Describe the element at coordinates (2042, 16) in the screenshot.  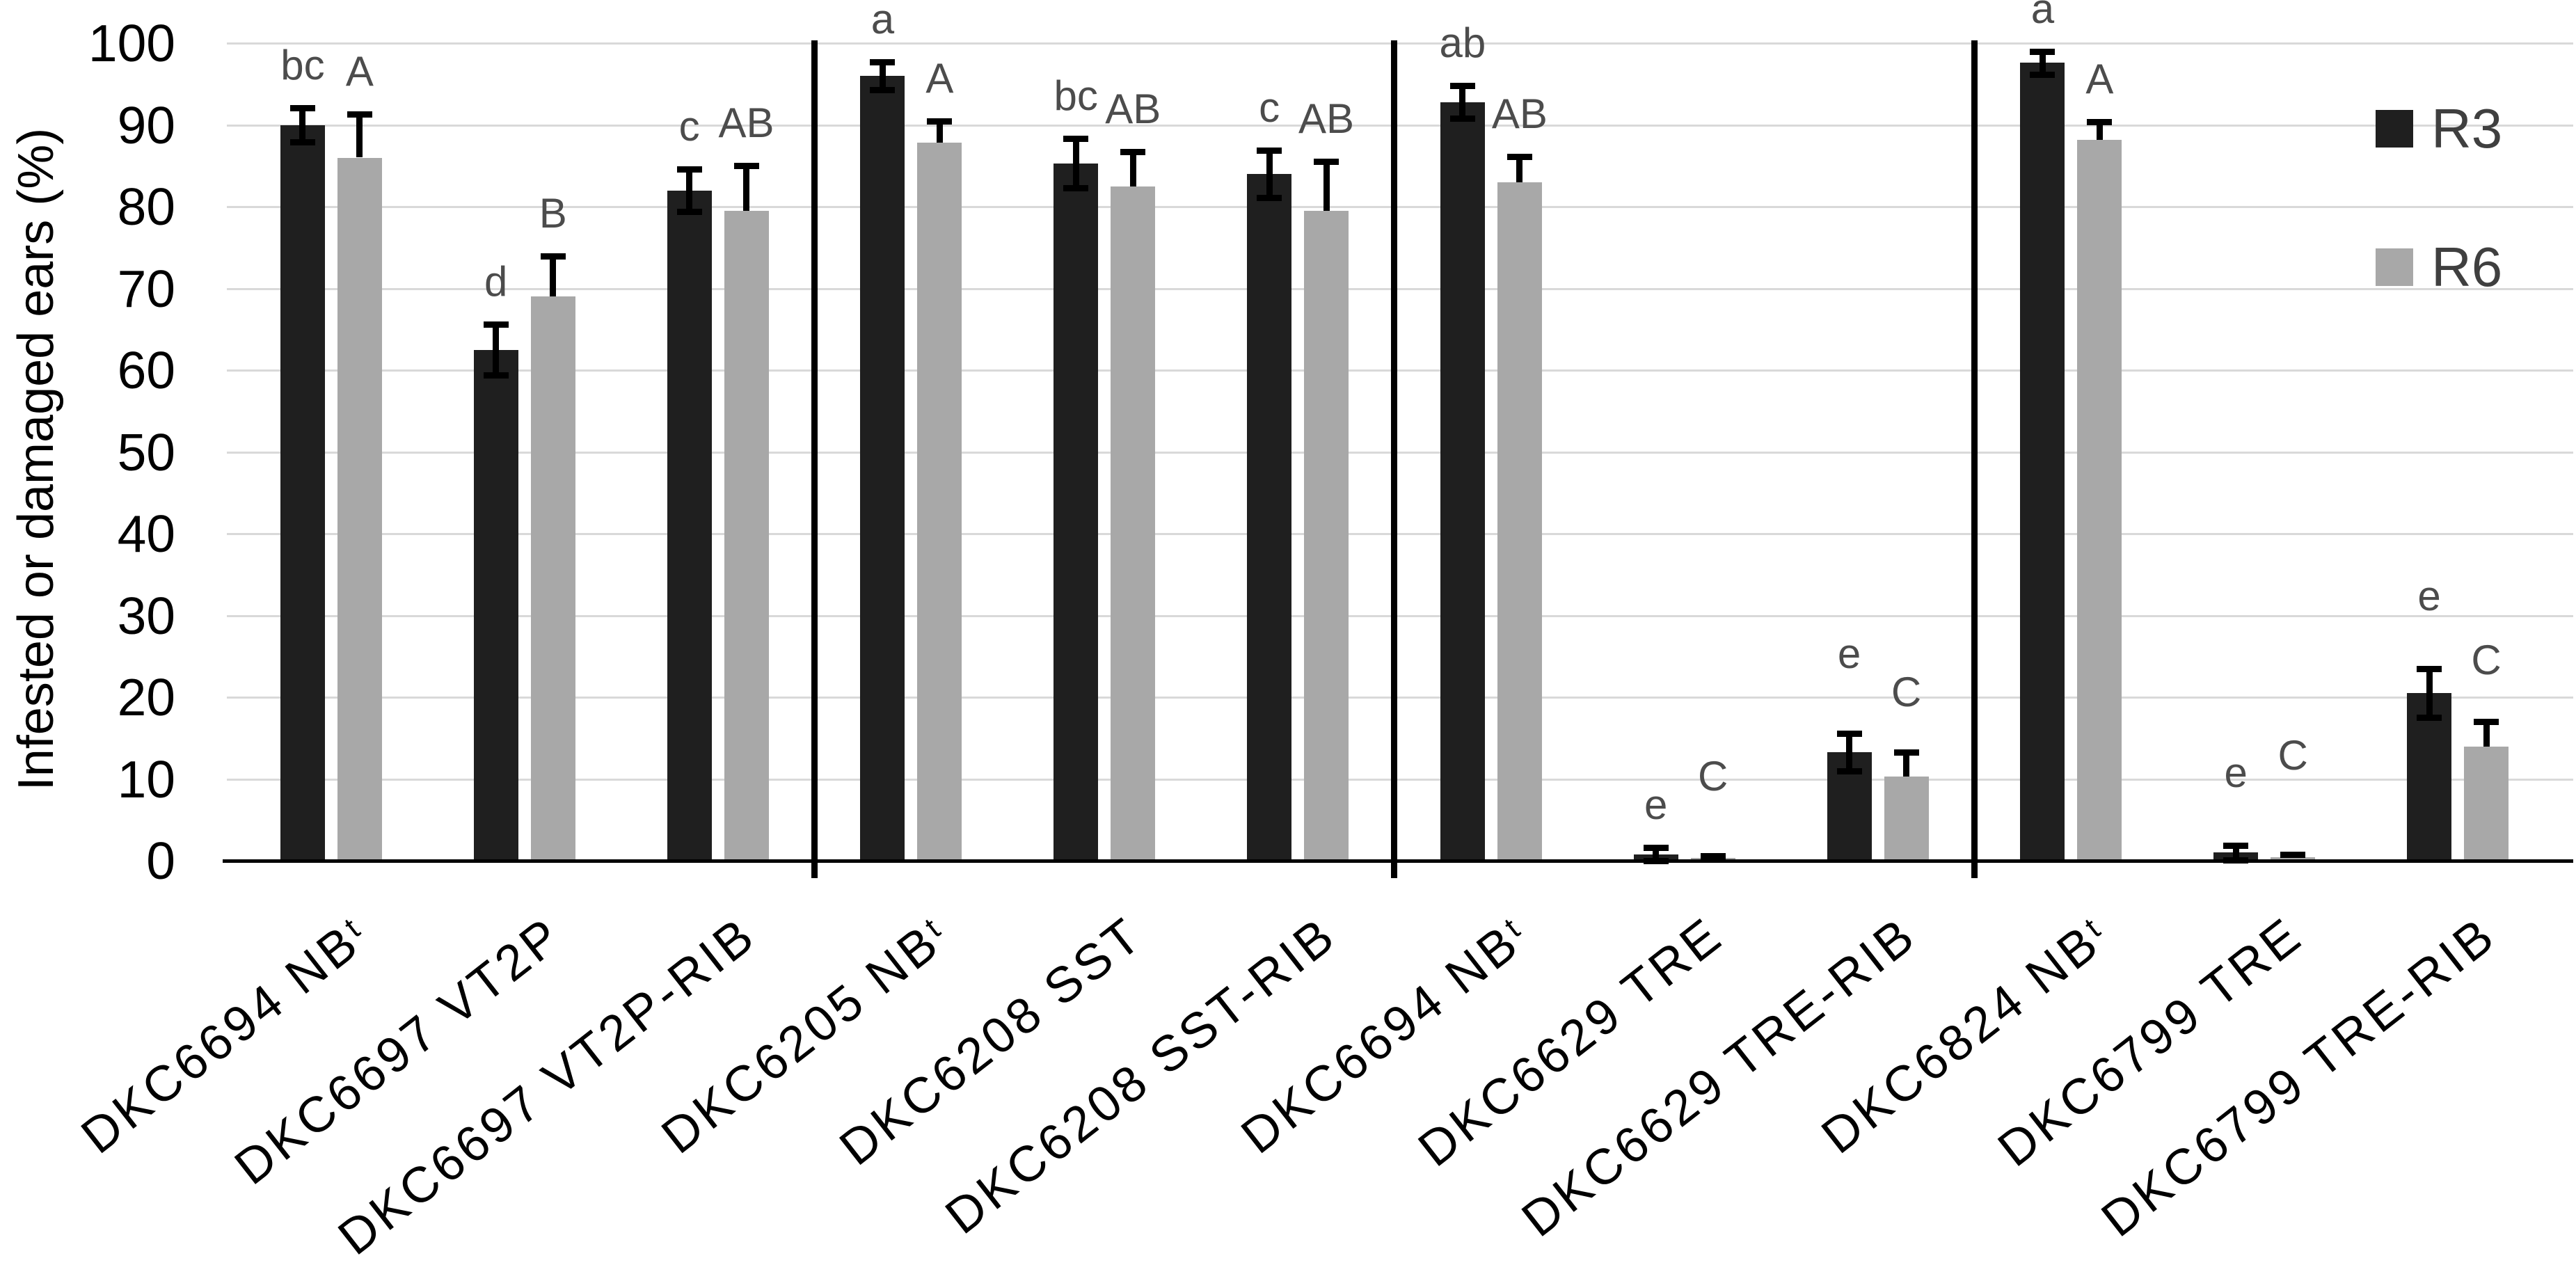
I see `sig-letter-r3-10: a` at that location.